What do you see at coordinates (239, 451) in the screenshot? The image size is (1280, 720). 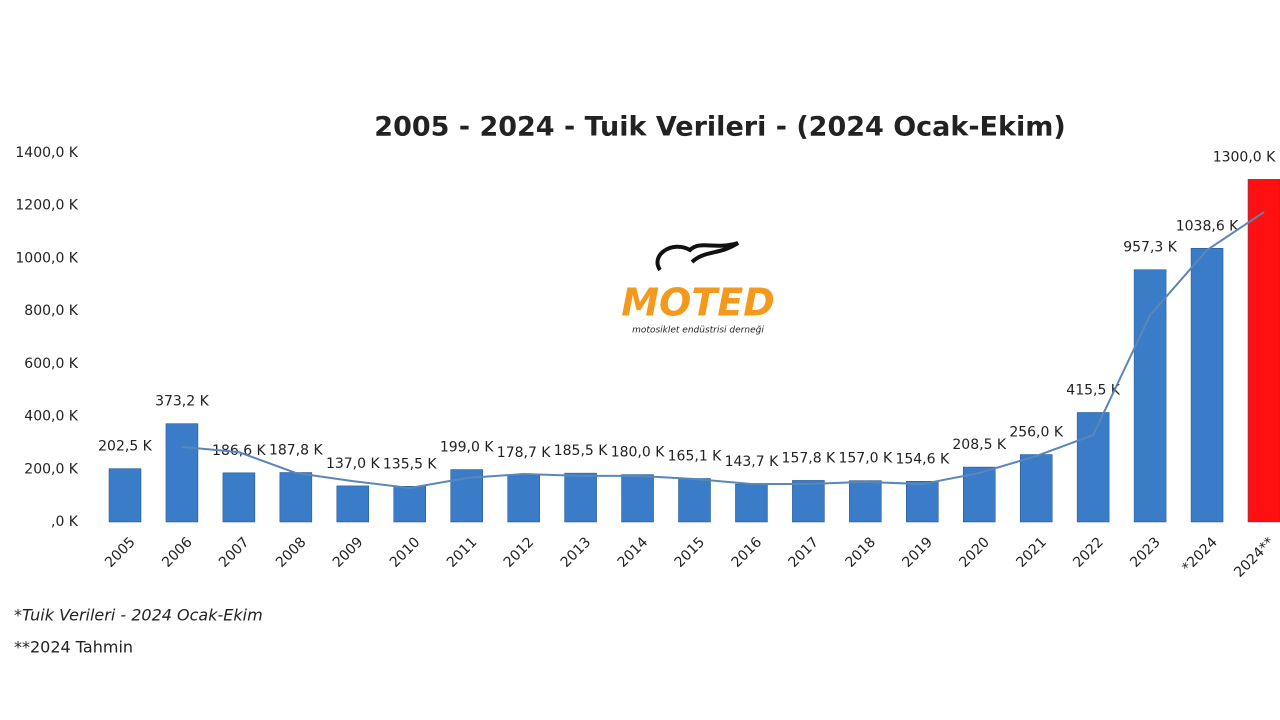 I see `value-label: 186,6 K` at bounding box center [239, 451].